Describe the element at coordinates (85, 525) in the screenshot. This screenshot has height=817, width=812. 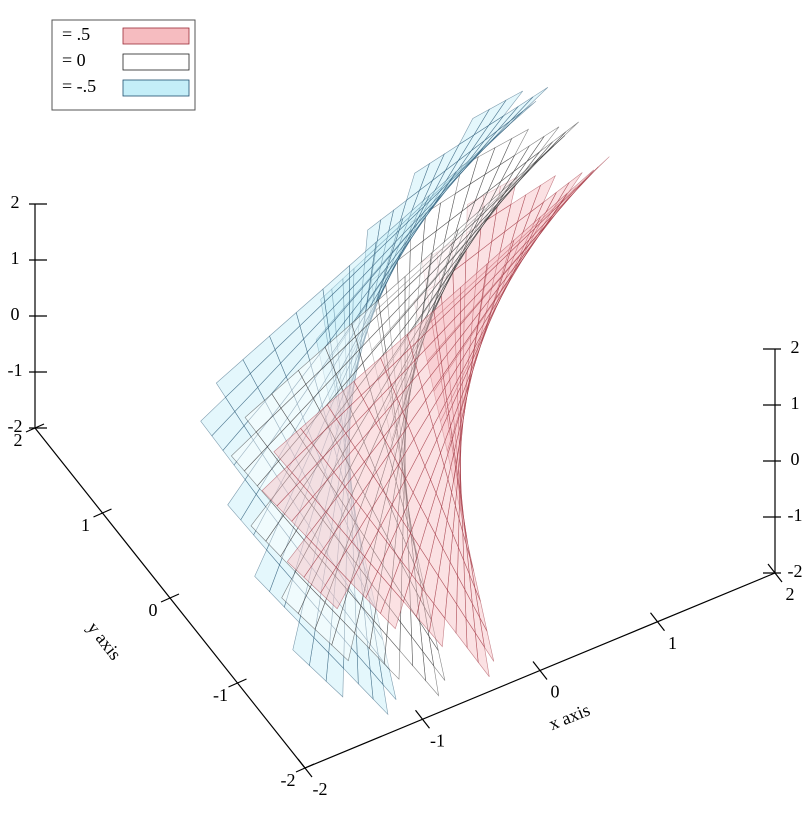
I see `y-tick-label: 1` at that location.